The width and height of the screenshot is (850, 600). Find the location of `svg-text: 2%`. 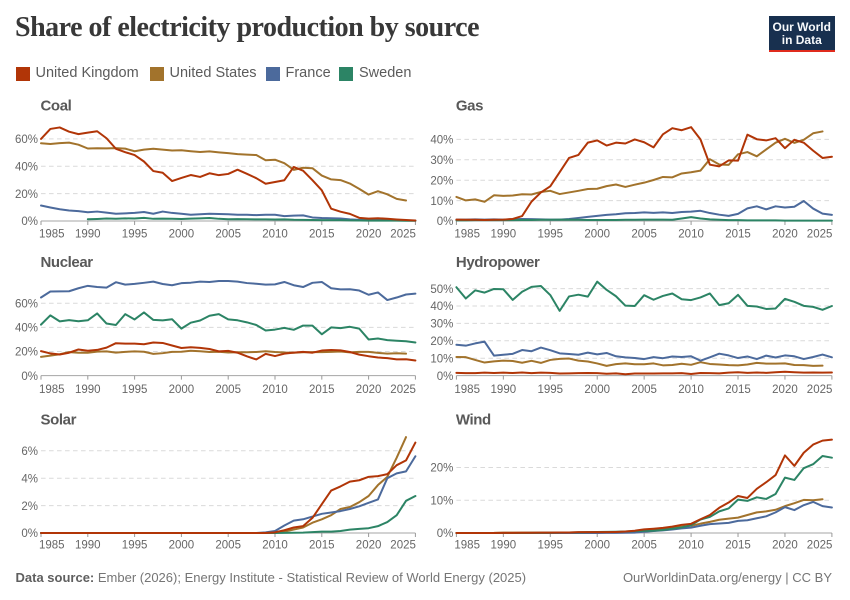

svg-text: 2% is located at coordinates (29, 507).